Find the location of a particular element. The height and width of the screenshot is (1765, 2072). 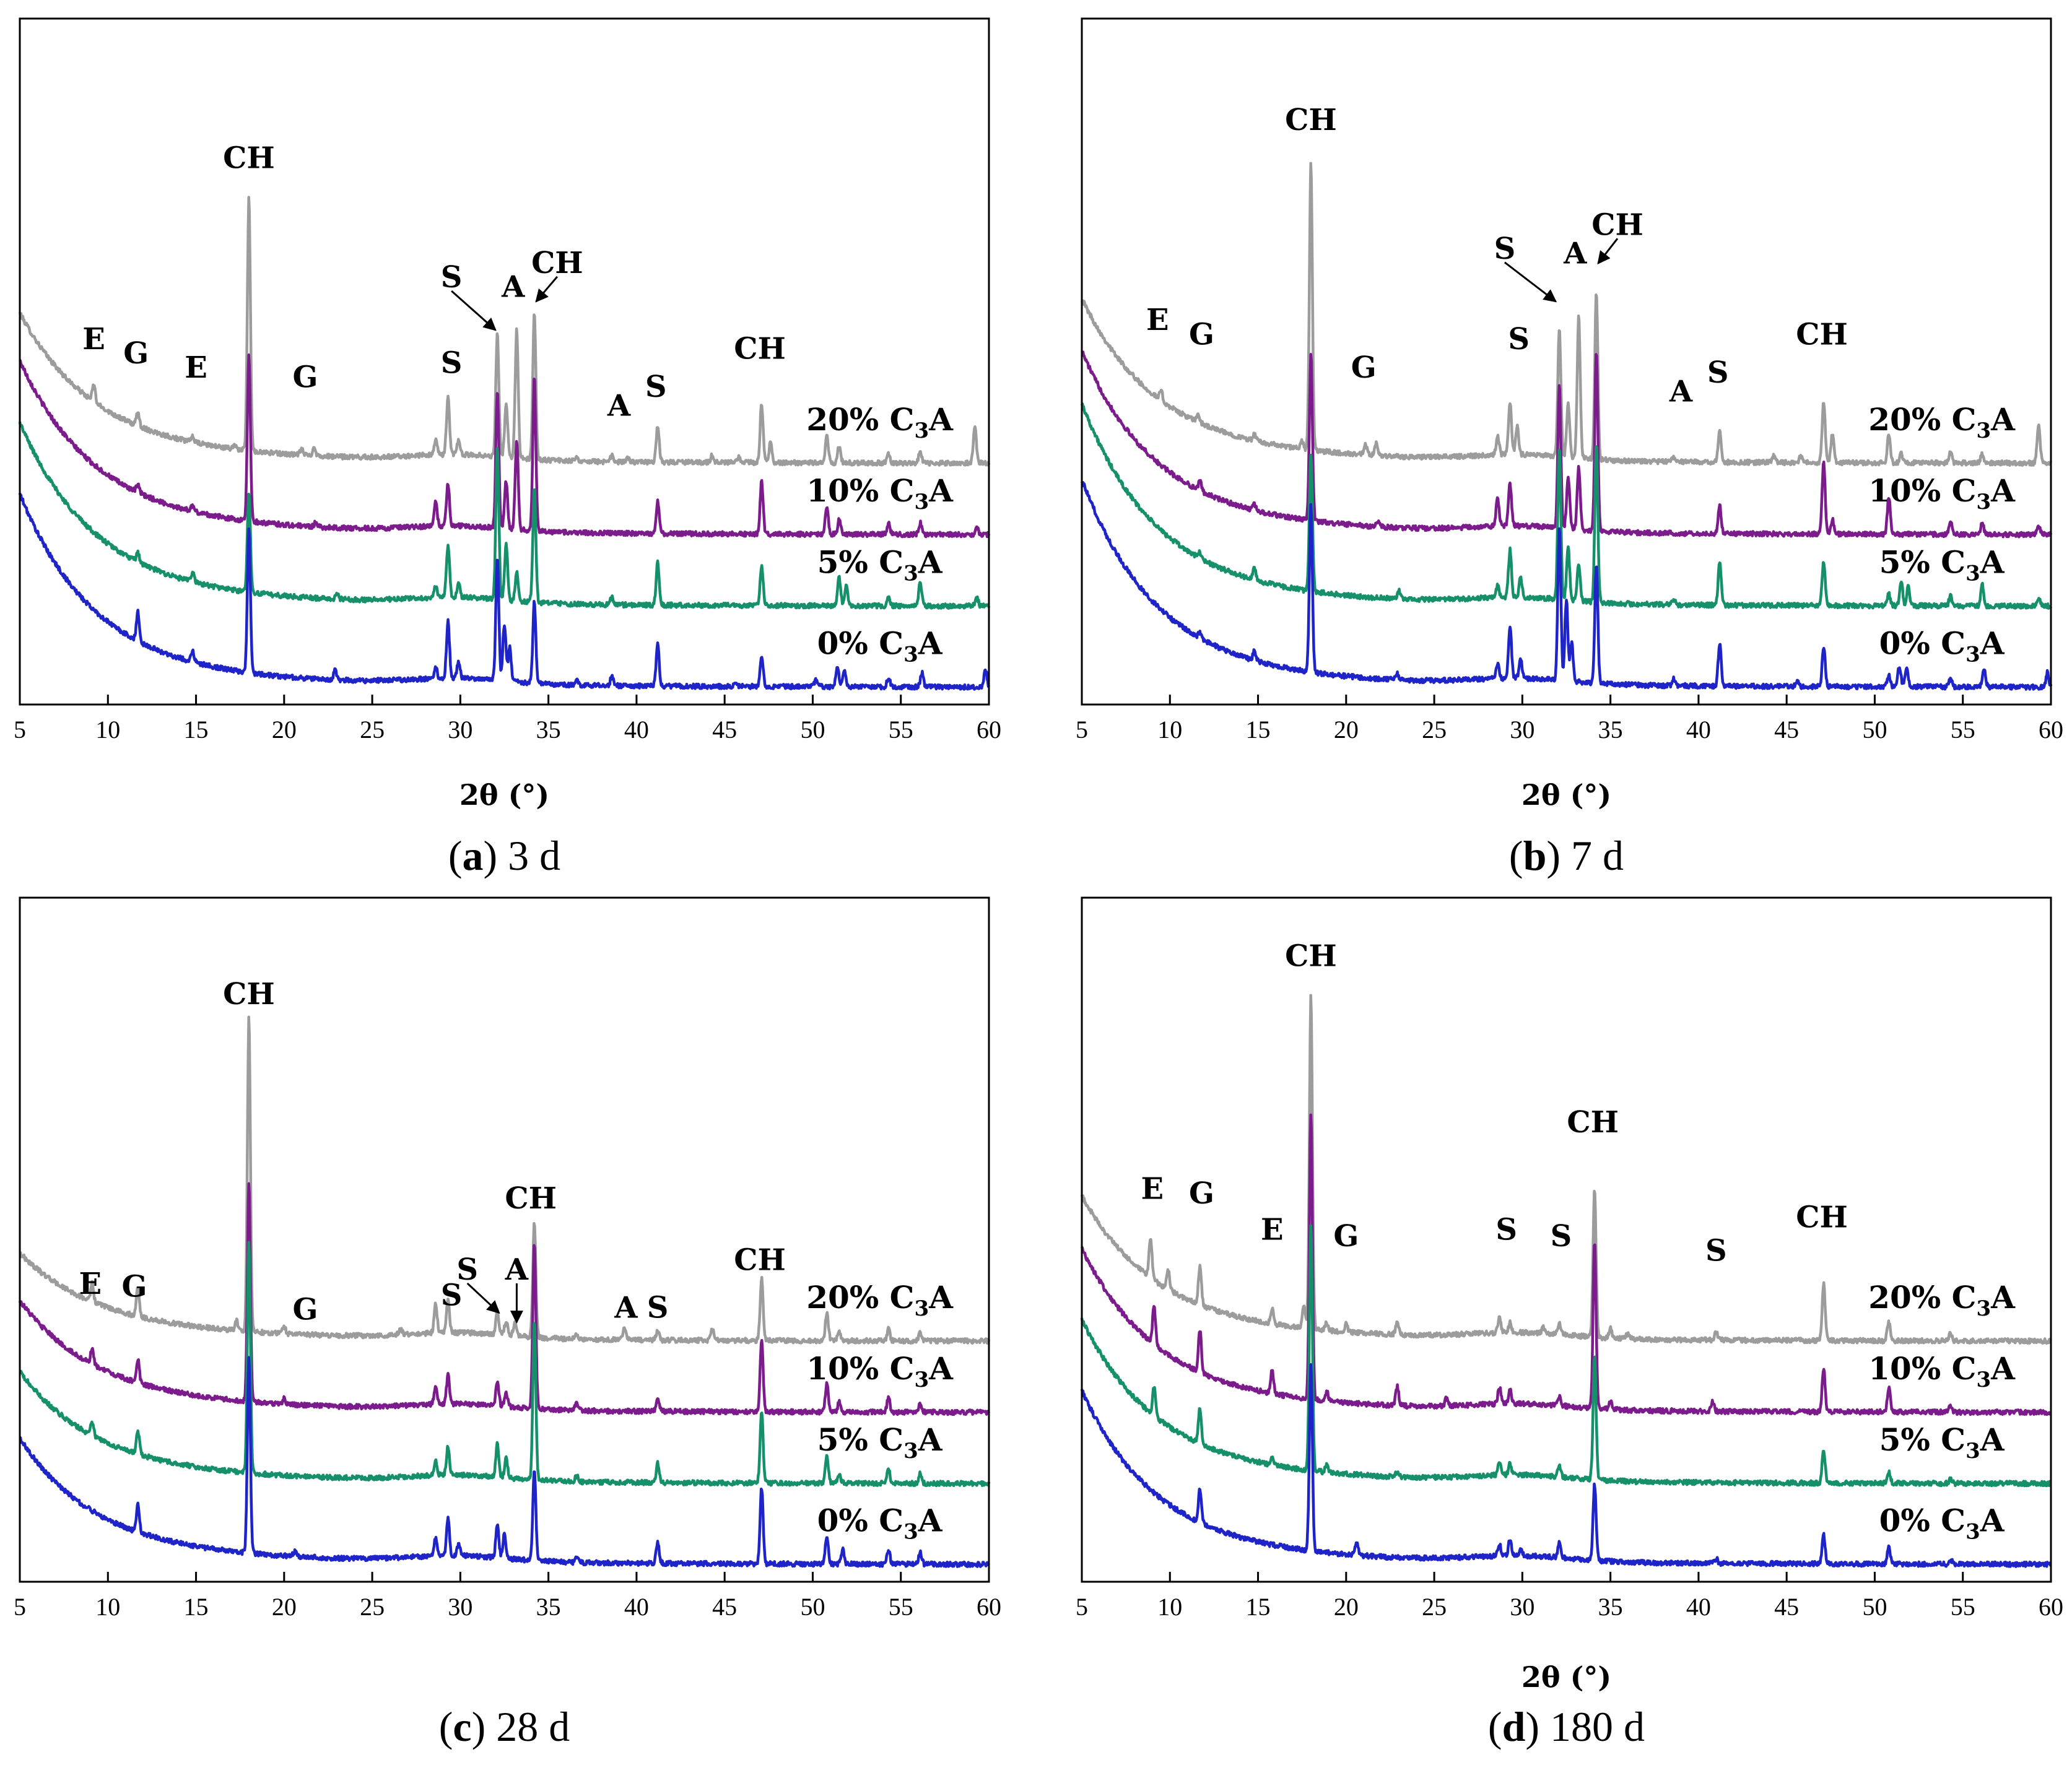

panel-caption: (b) 7 d is located at coordinates (1566, 855).